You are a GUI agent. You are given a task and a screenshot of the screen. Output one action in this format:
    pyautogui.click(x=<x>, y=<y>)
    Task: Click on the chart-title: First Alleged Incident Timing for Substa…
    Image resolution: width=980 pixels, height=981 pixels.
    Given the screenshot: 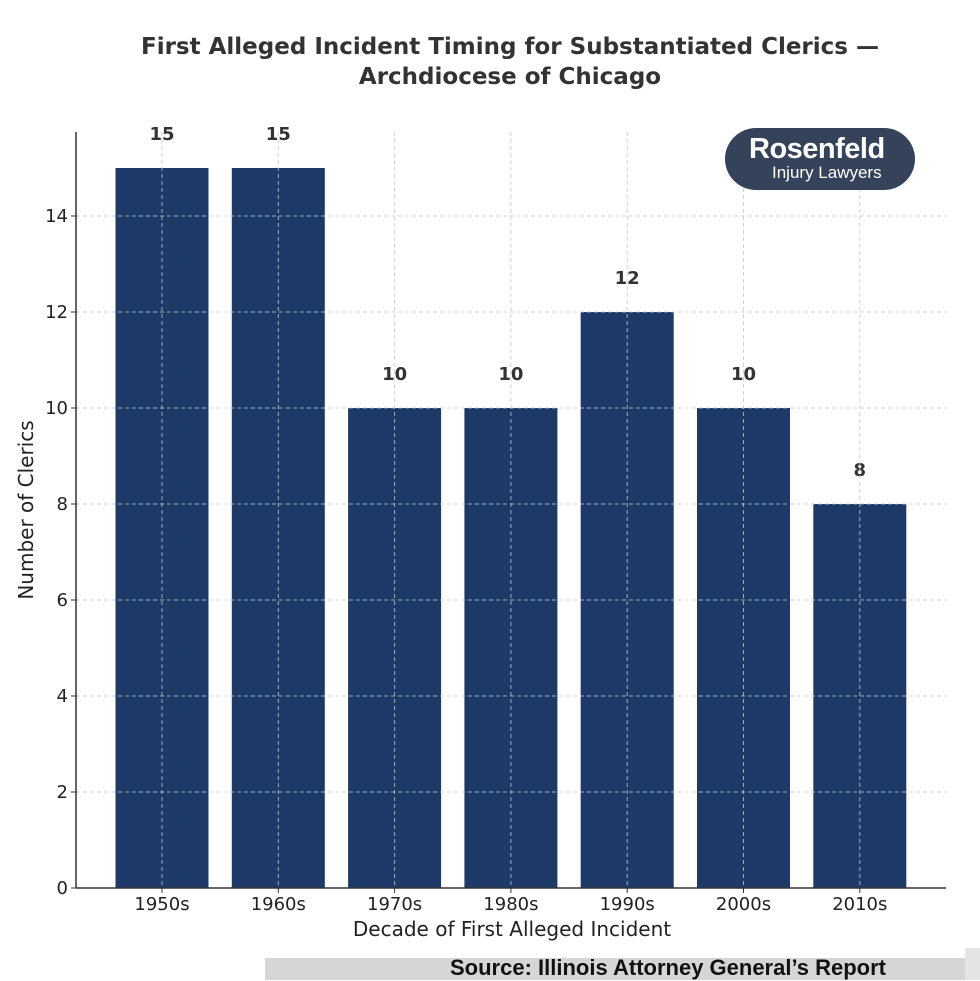 What is the action you would take?
    pyautogui.click(x=509, y=62)
    